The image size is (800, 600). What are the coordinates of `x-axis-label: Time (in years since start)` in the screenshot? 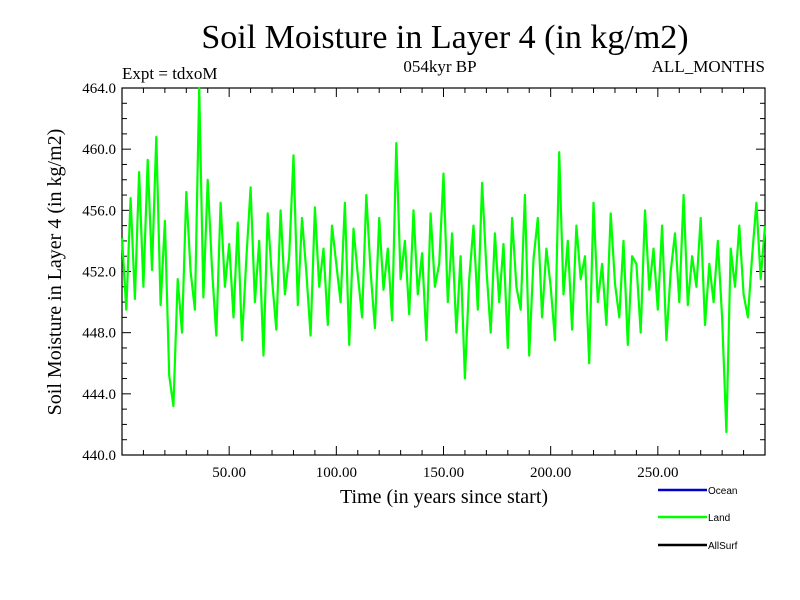 It's located at (444, 497).